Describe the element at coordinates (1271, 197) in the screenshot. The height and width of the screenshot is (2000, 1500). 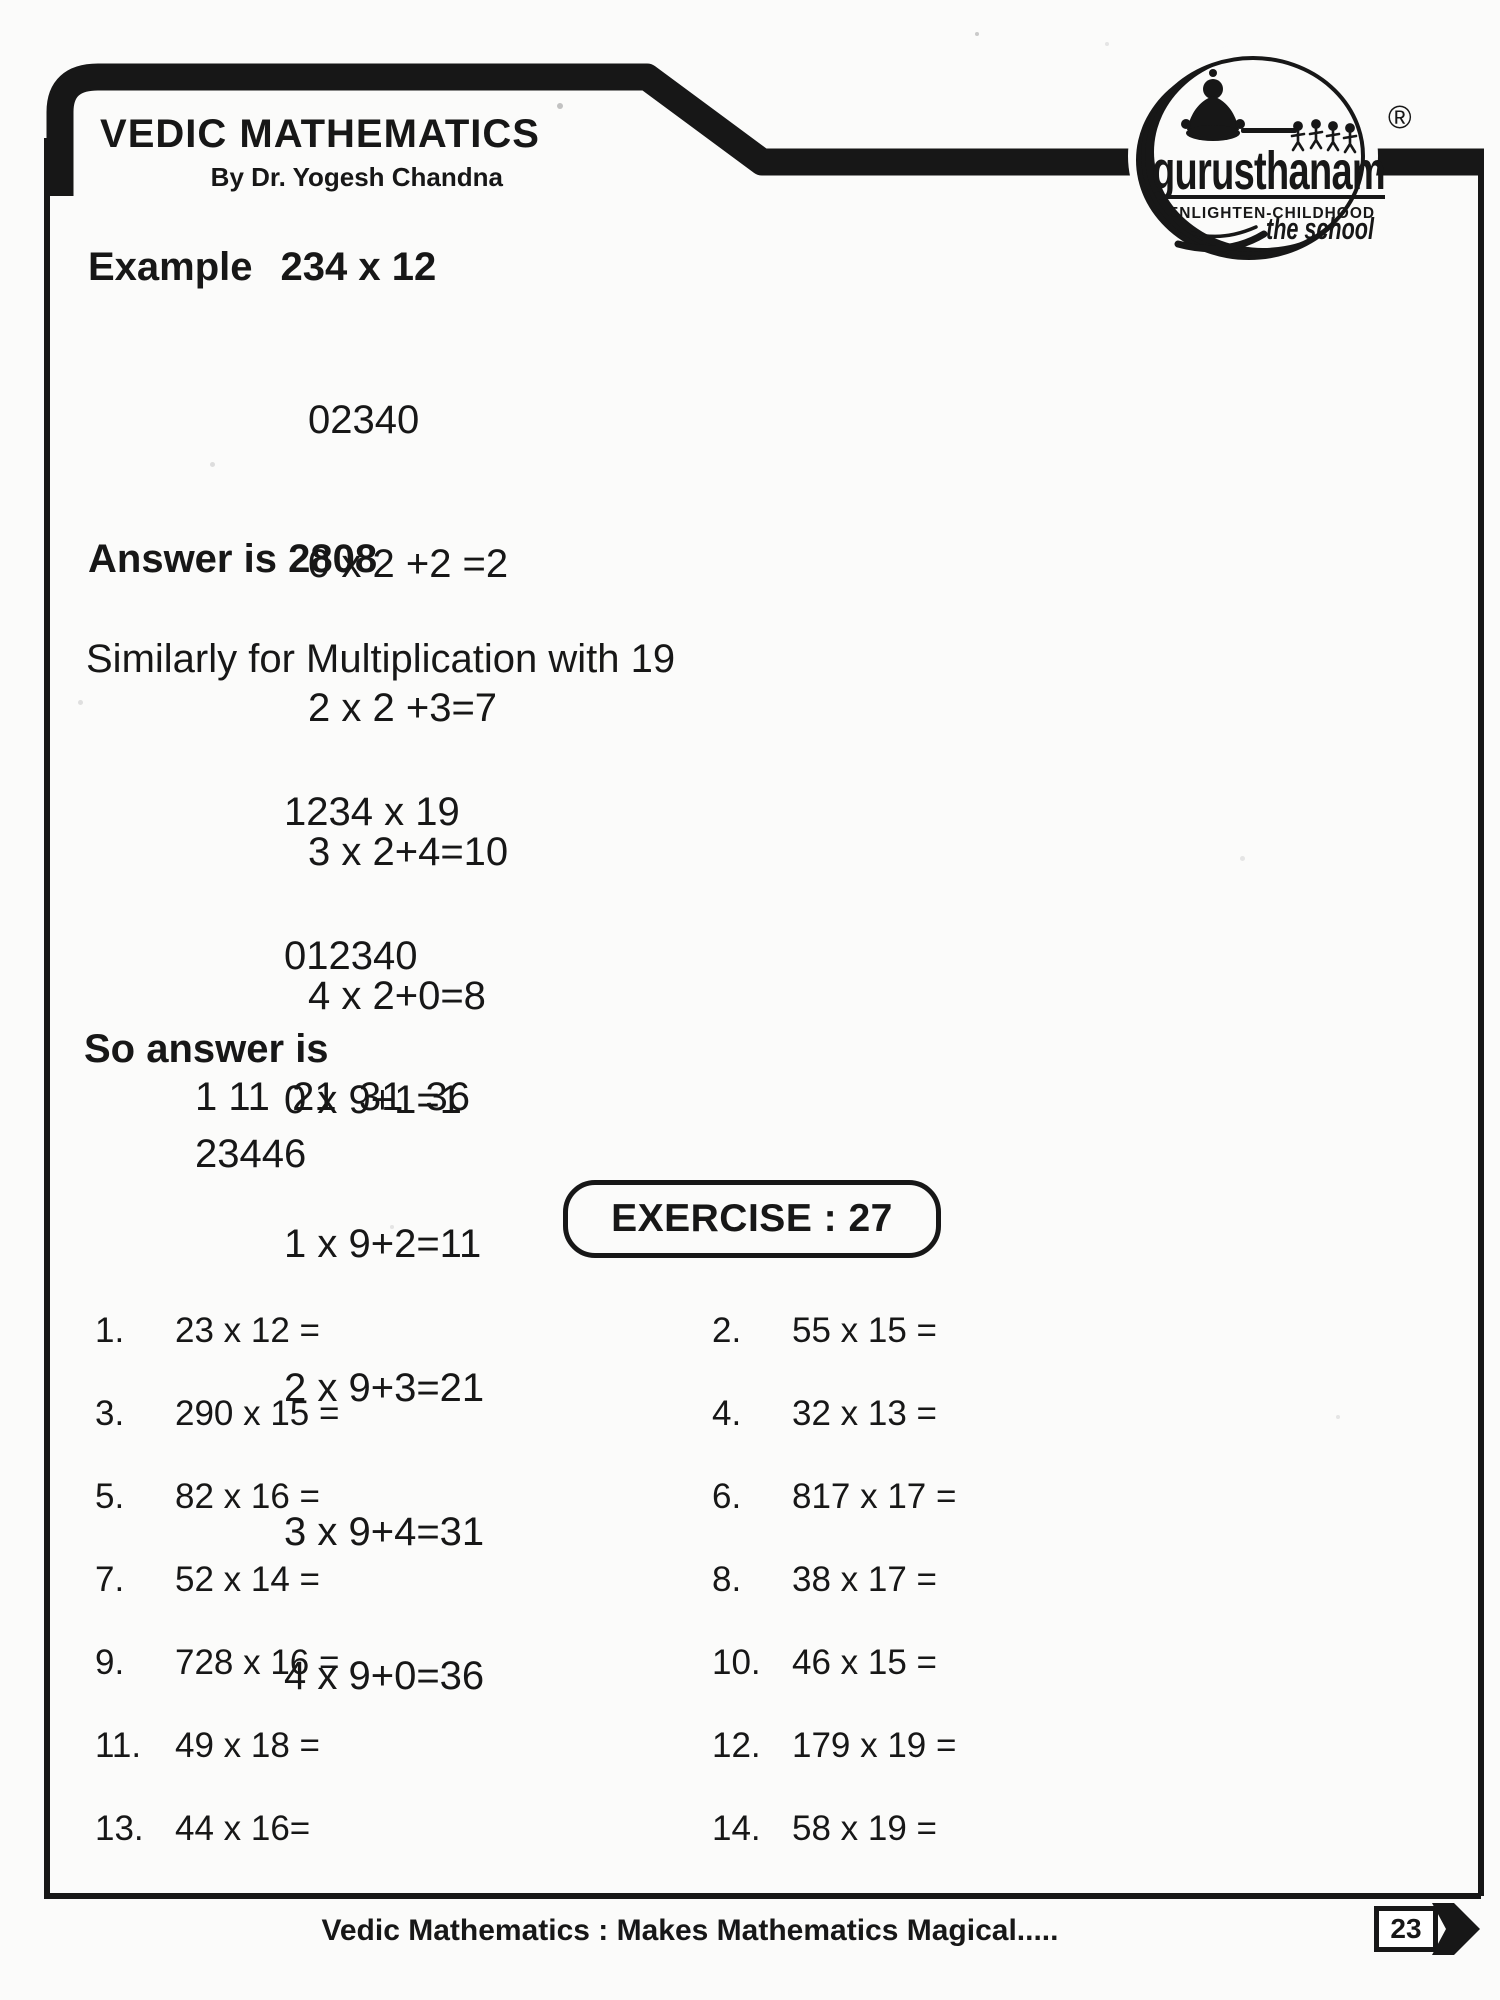
I see `logo-underline` at that location.